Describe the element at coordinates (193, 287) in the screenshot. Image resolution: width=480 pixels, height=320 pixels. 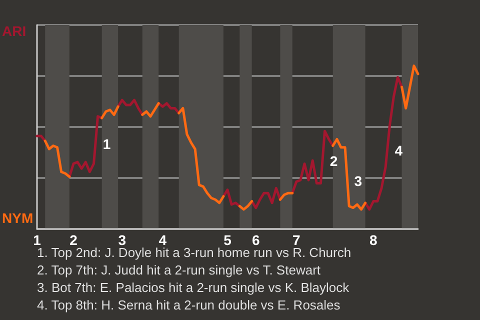
I see `text: 3. Bot 7th: E. Palacios hit a 2-run single vs K. Blaylock` at that location.